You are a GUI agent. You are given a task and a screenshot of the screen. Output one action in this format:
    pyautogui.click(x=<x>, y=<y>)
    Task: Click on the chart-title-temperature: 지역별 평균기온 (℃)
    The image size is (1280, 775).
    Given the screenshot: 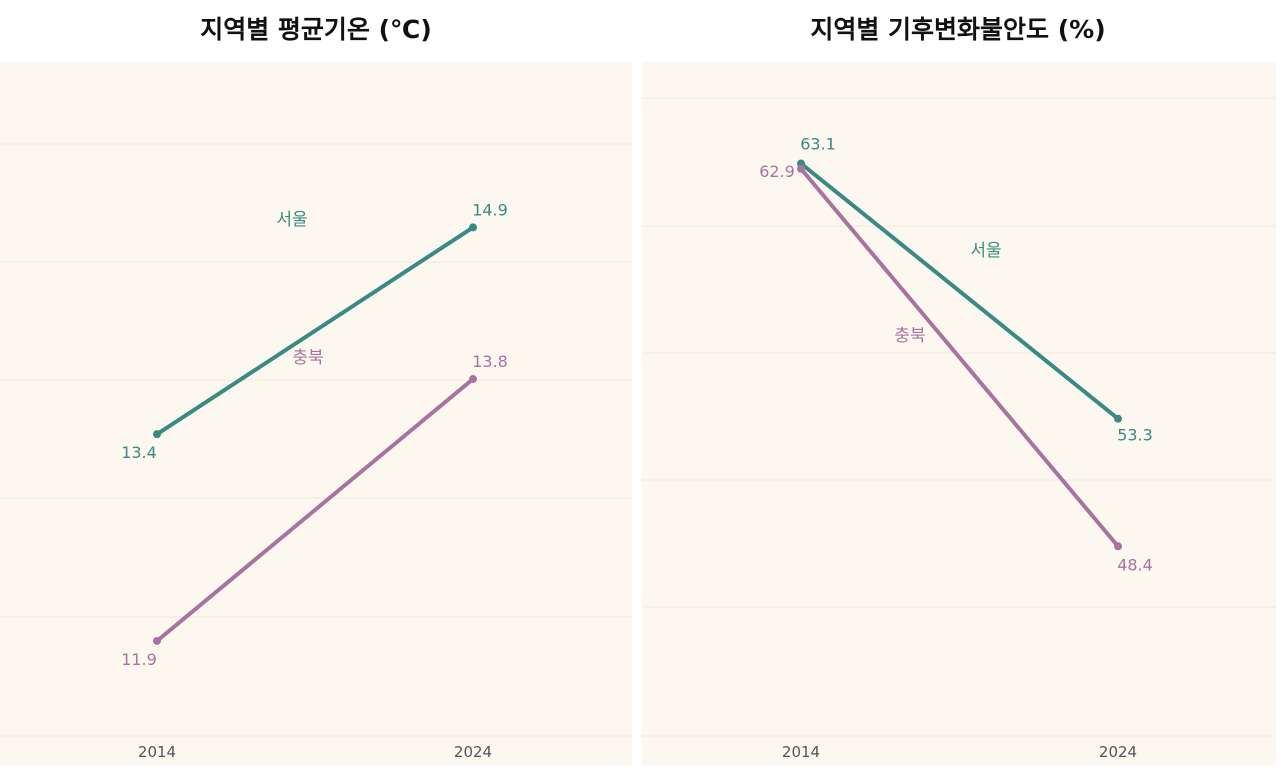 What is the action you would take?
    pyautogui.click(x=316, y=29)
    